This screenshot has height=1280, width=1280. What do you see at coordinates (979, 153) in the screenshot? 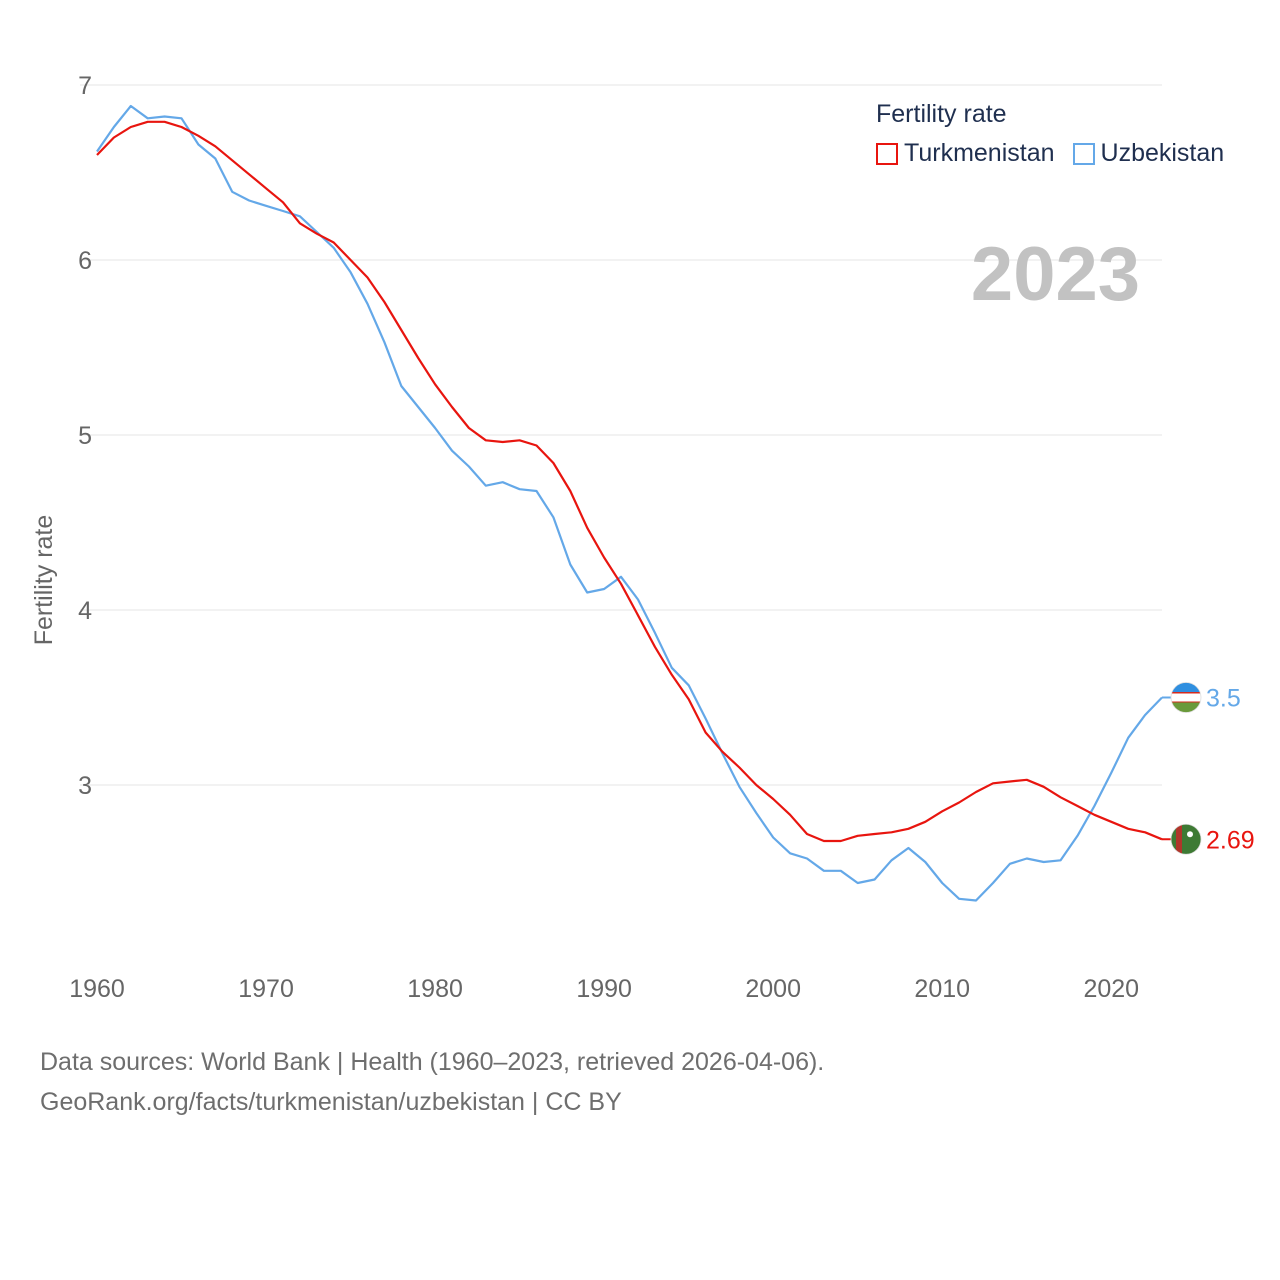
I see `legend-label-turkmenistan: Turkmenistan` at bounding box center [979, 153].